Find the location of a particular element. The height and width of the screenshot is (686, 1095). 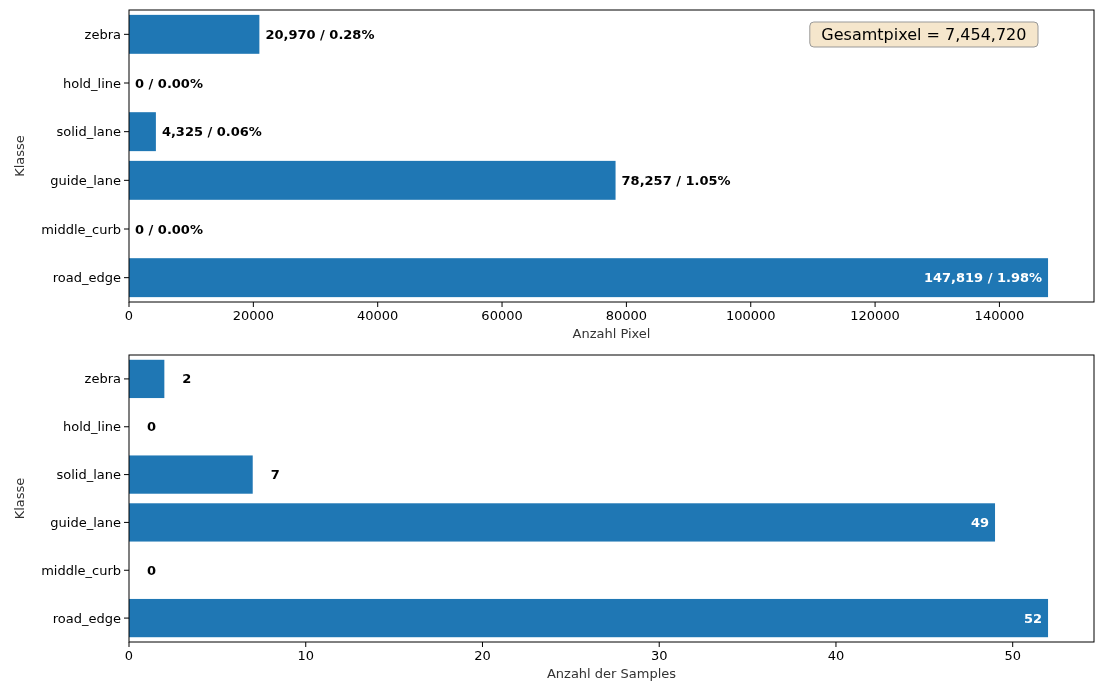

x-tick-label: 10 is located at coordinates (306, 655).